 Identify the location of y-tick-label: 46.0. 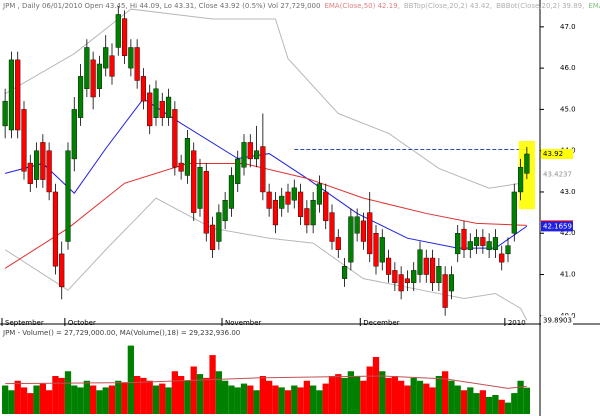
(568, 68).